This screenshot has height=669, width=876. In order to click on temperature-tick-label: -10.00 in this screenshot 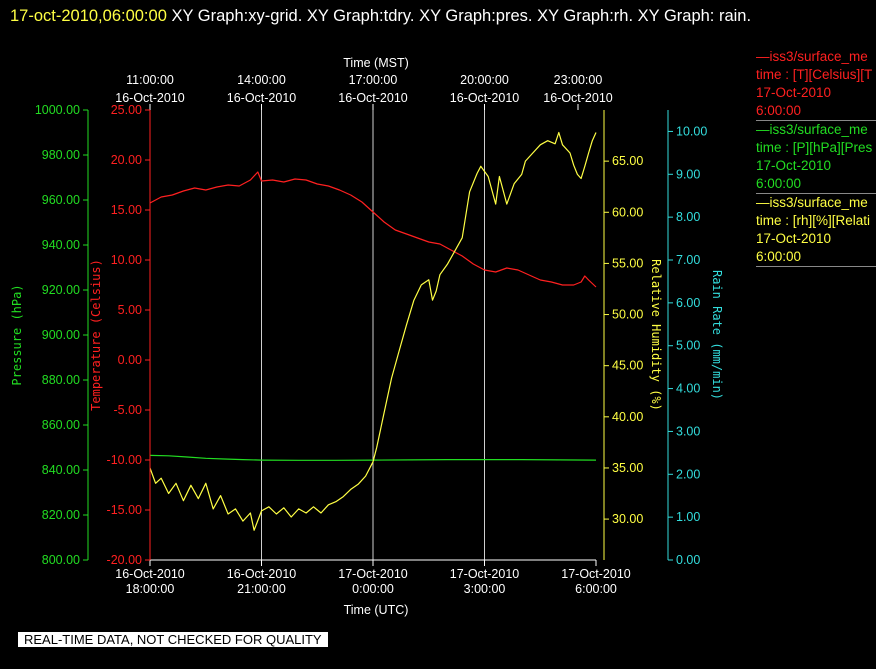, I will do `click(124, 460)`.